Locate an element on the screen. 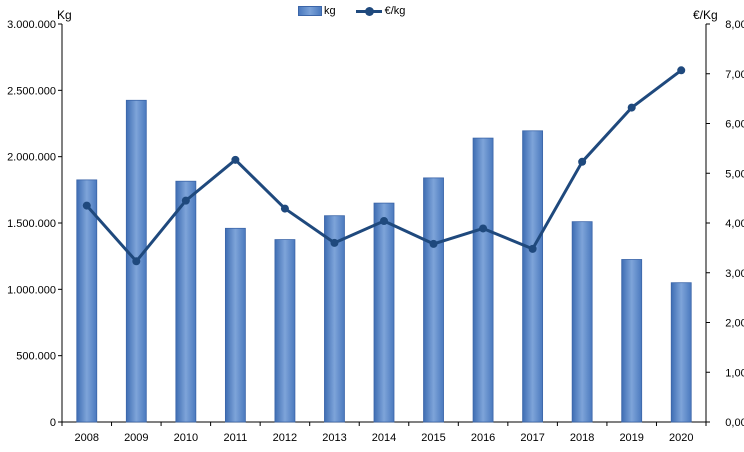 This screenshot has height=452, width=744. x-tick-label: 2017 is located at coordinates (532, 438).